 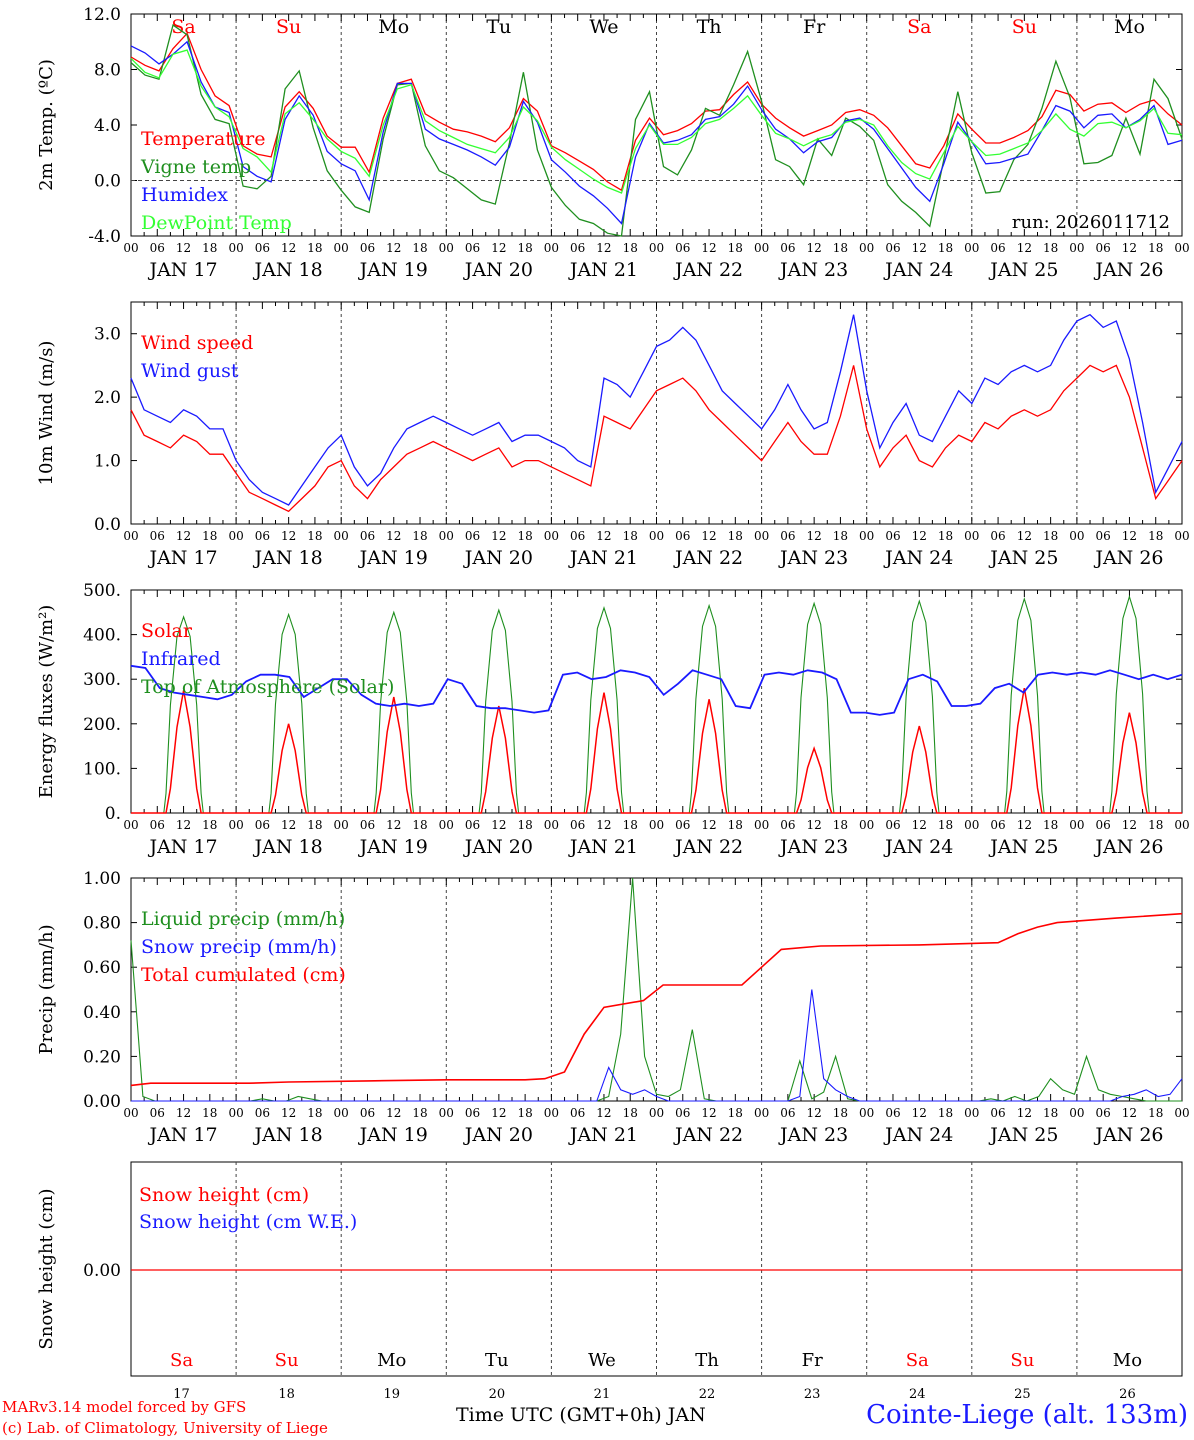 I want to click on snow-legend-0: Snow height (cm), so click(x=224, y=1195).